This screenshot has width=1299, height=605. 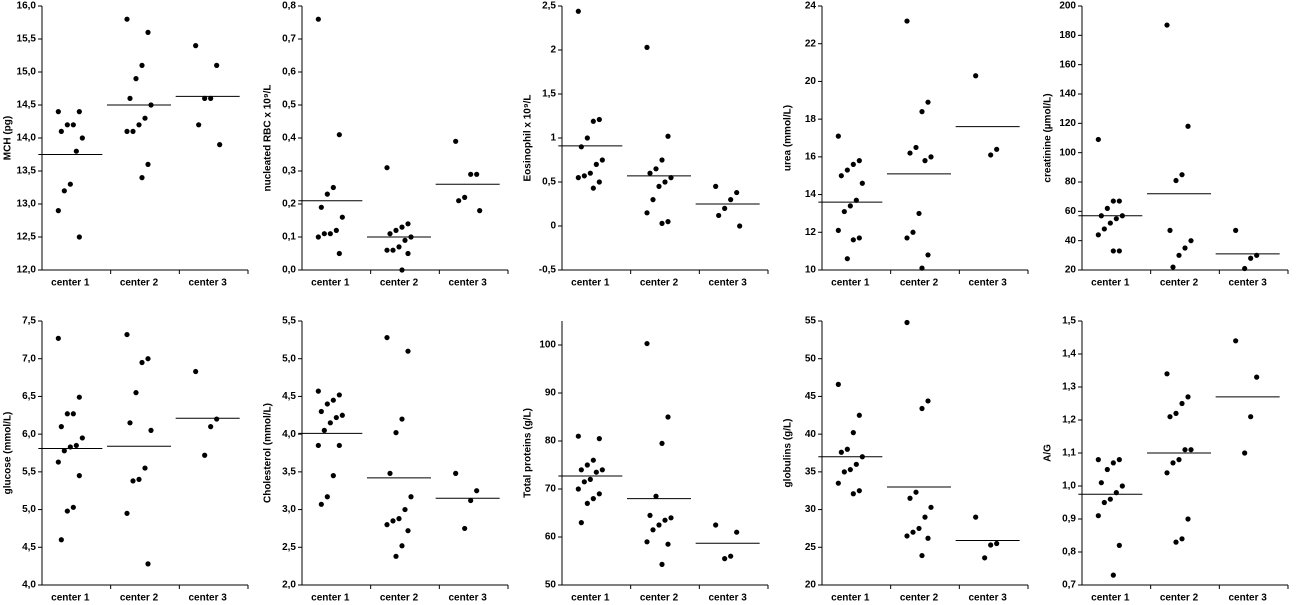 I want to click on y-tick-label: 30, so click(x=811, y=509).